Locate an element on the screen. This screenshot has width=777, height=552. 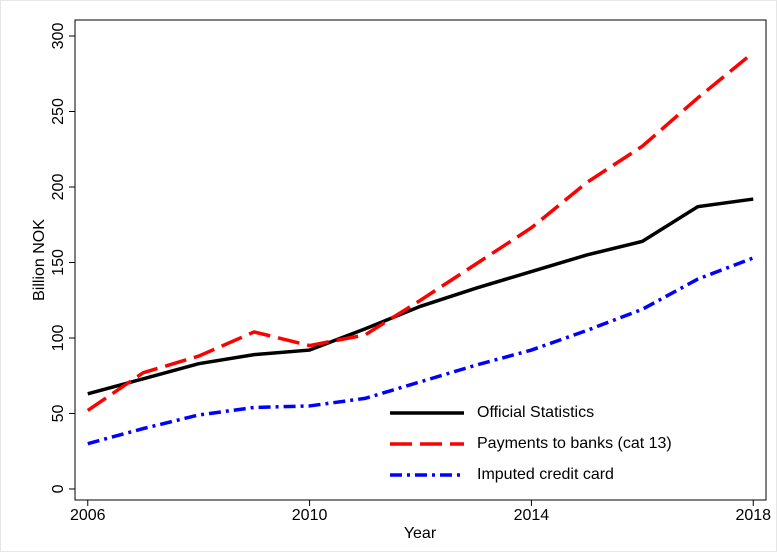
legend-label: Official Statistics is located at coordinates (535, 412).